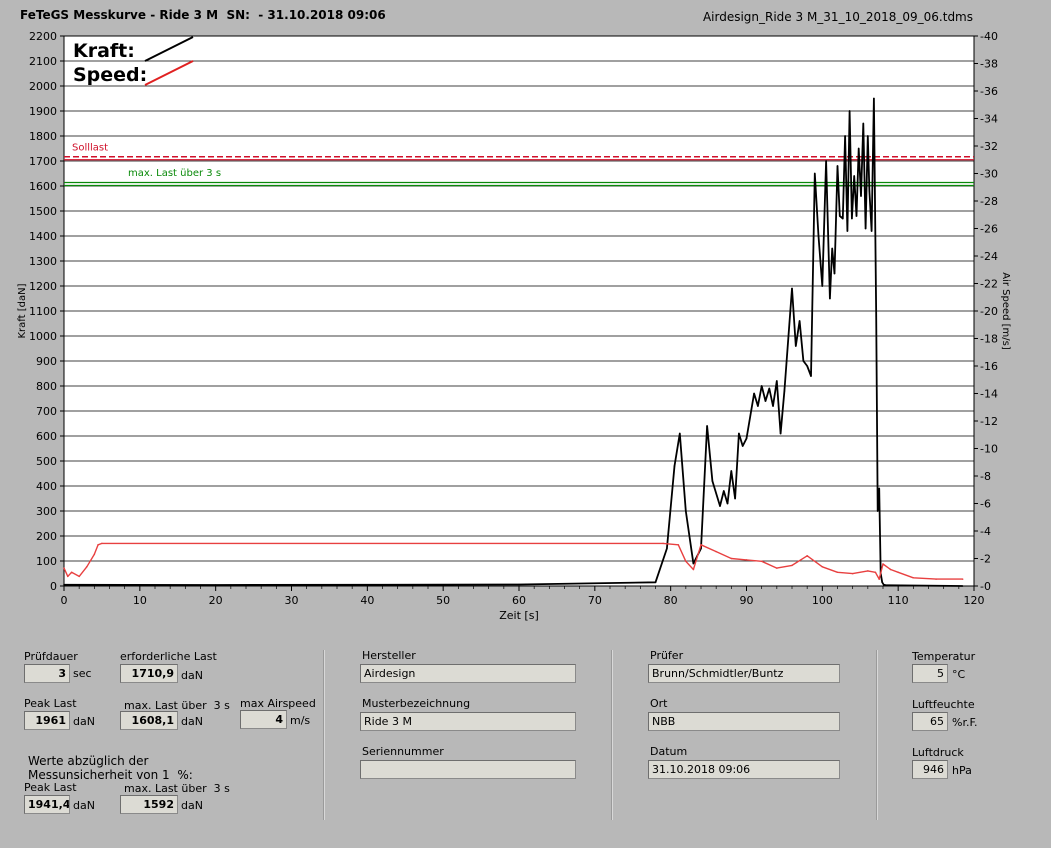 Image resolution: width=1051 pixels, height=848 pixels. Describe the element at coordinates (403, 751) in the screenshot. I see `seriennummer-label: Seriennummer` at that location.